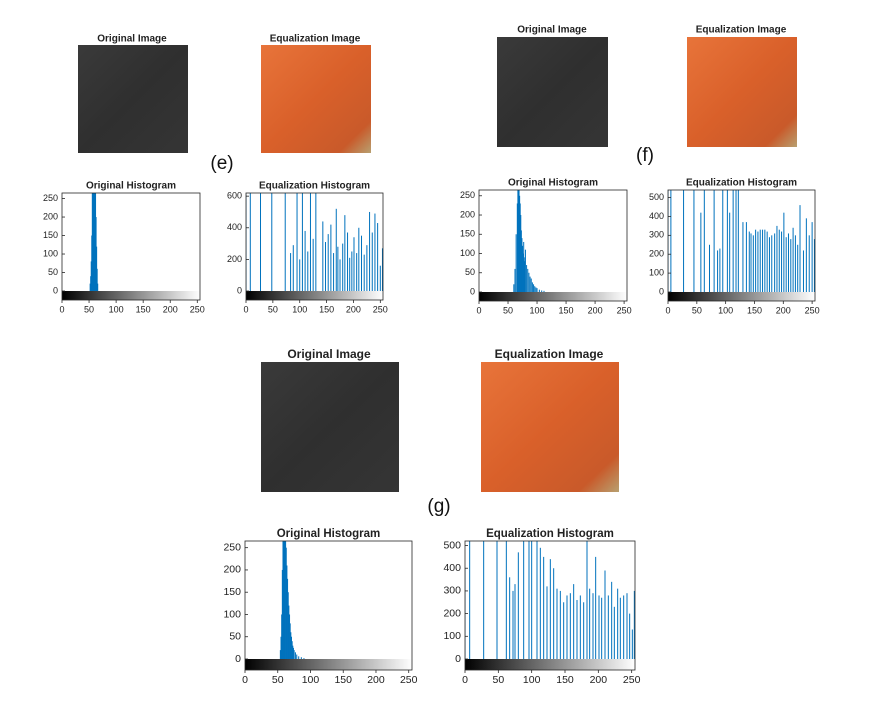  Describe the element at coordinates (50, 235) in the screenshot. I see `y-tick-label: 150` at that location.